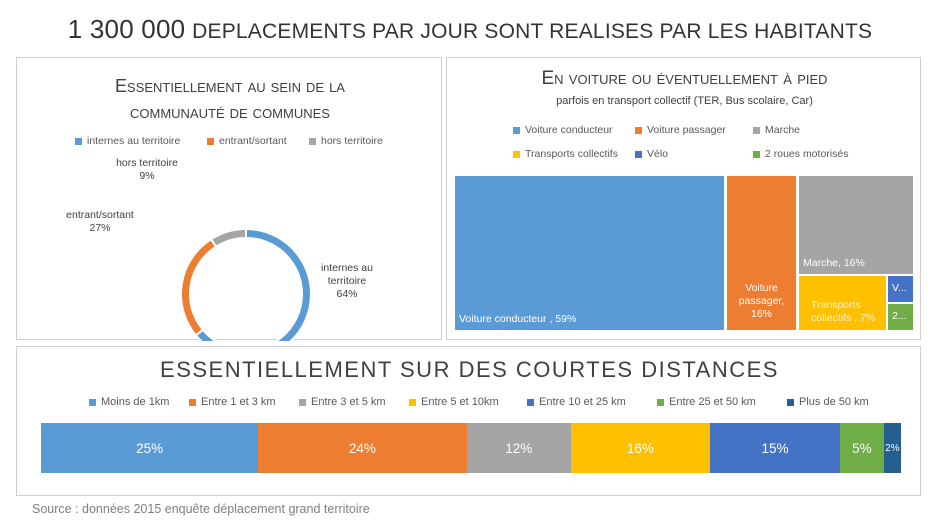 This screenshot has height=528, width=940. What do you see at coordinates (134, 141) in the screenshot?
I see `legend-label: internes au territoire` at bounding box center [134, 141].